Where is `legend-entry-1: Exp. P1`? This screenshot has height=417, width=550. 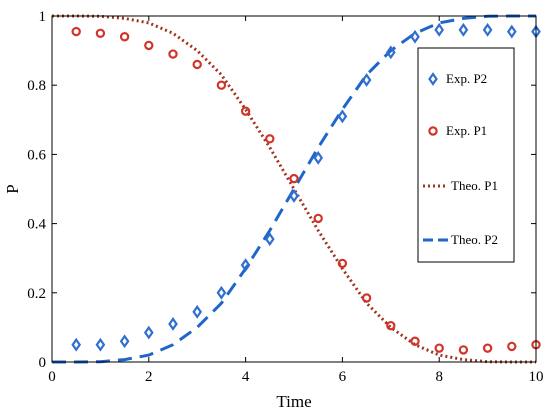
legend-entry-1: Exp. P1 is located at coordinates (457, 130).